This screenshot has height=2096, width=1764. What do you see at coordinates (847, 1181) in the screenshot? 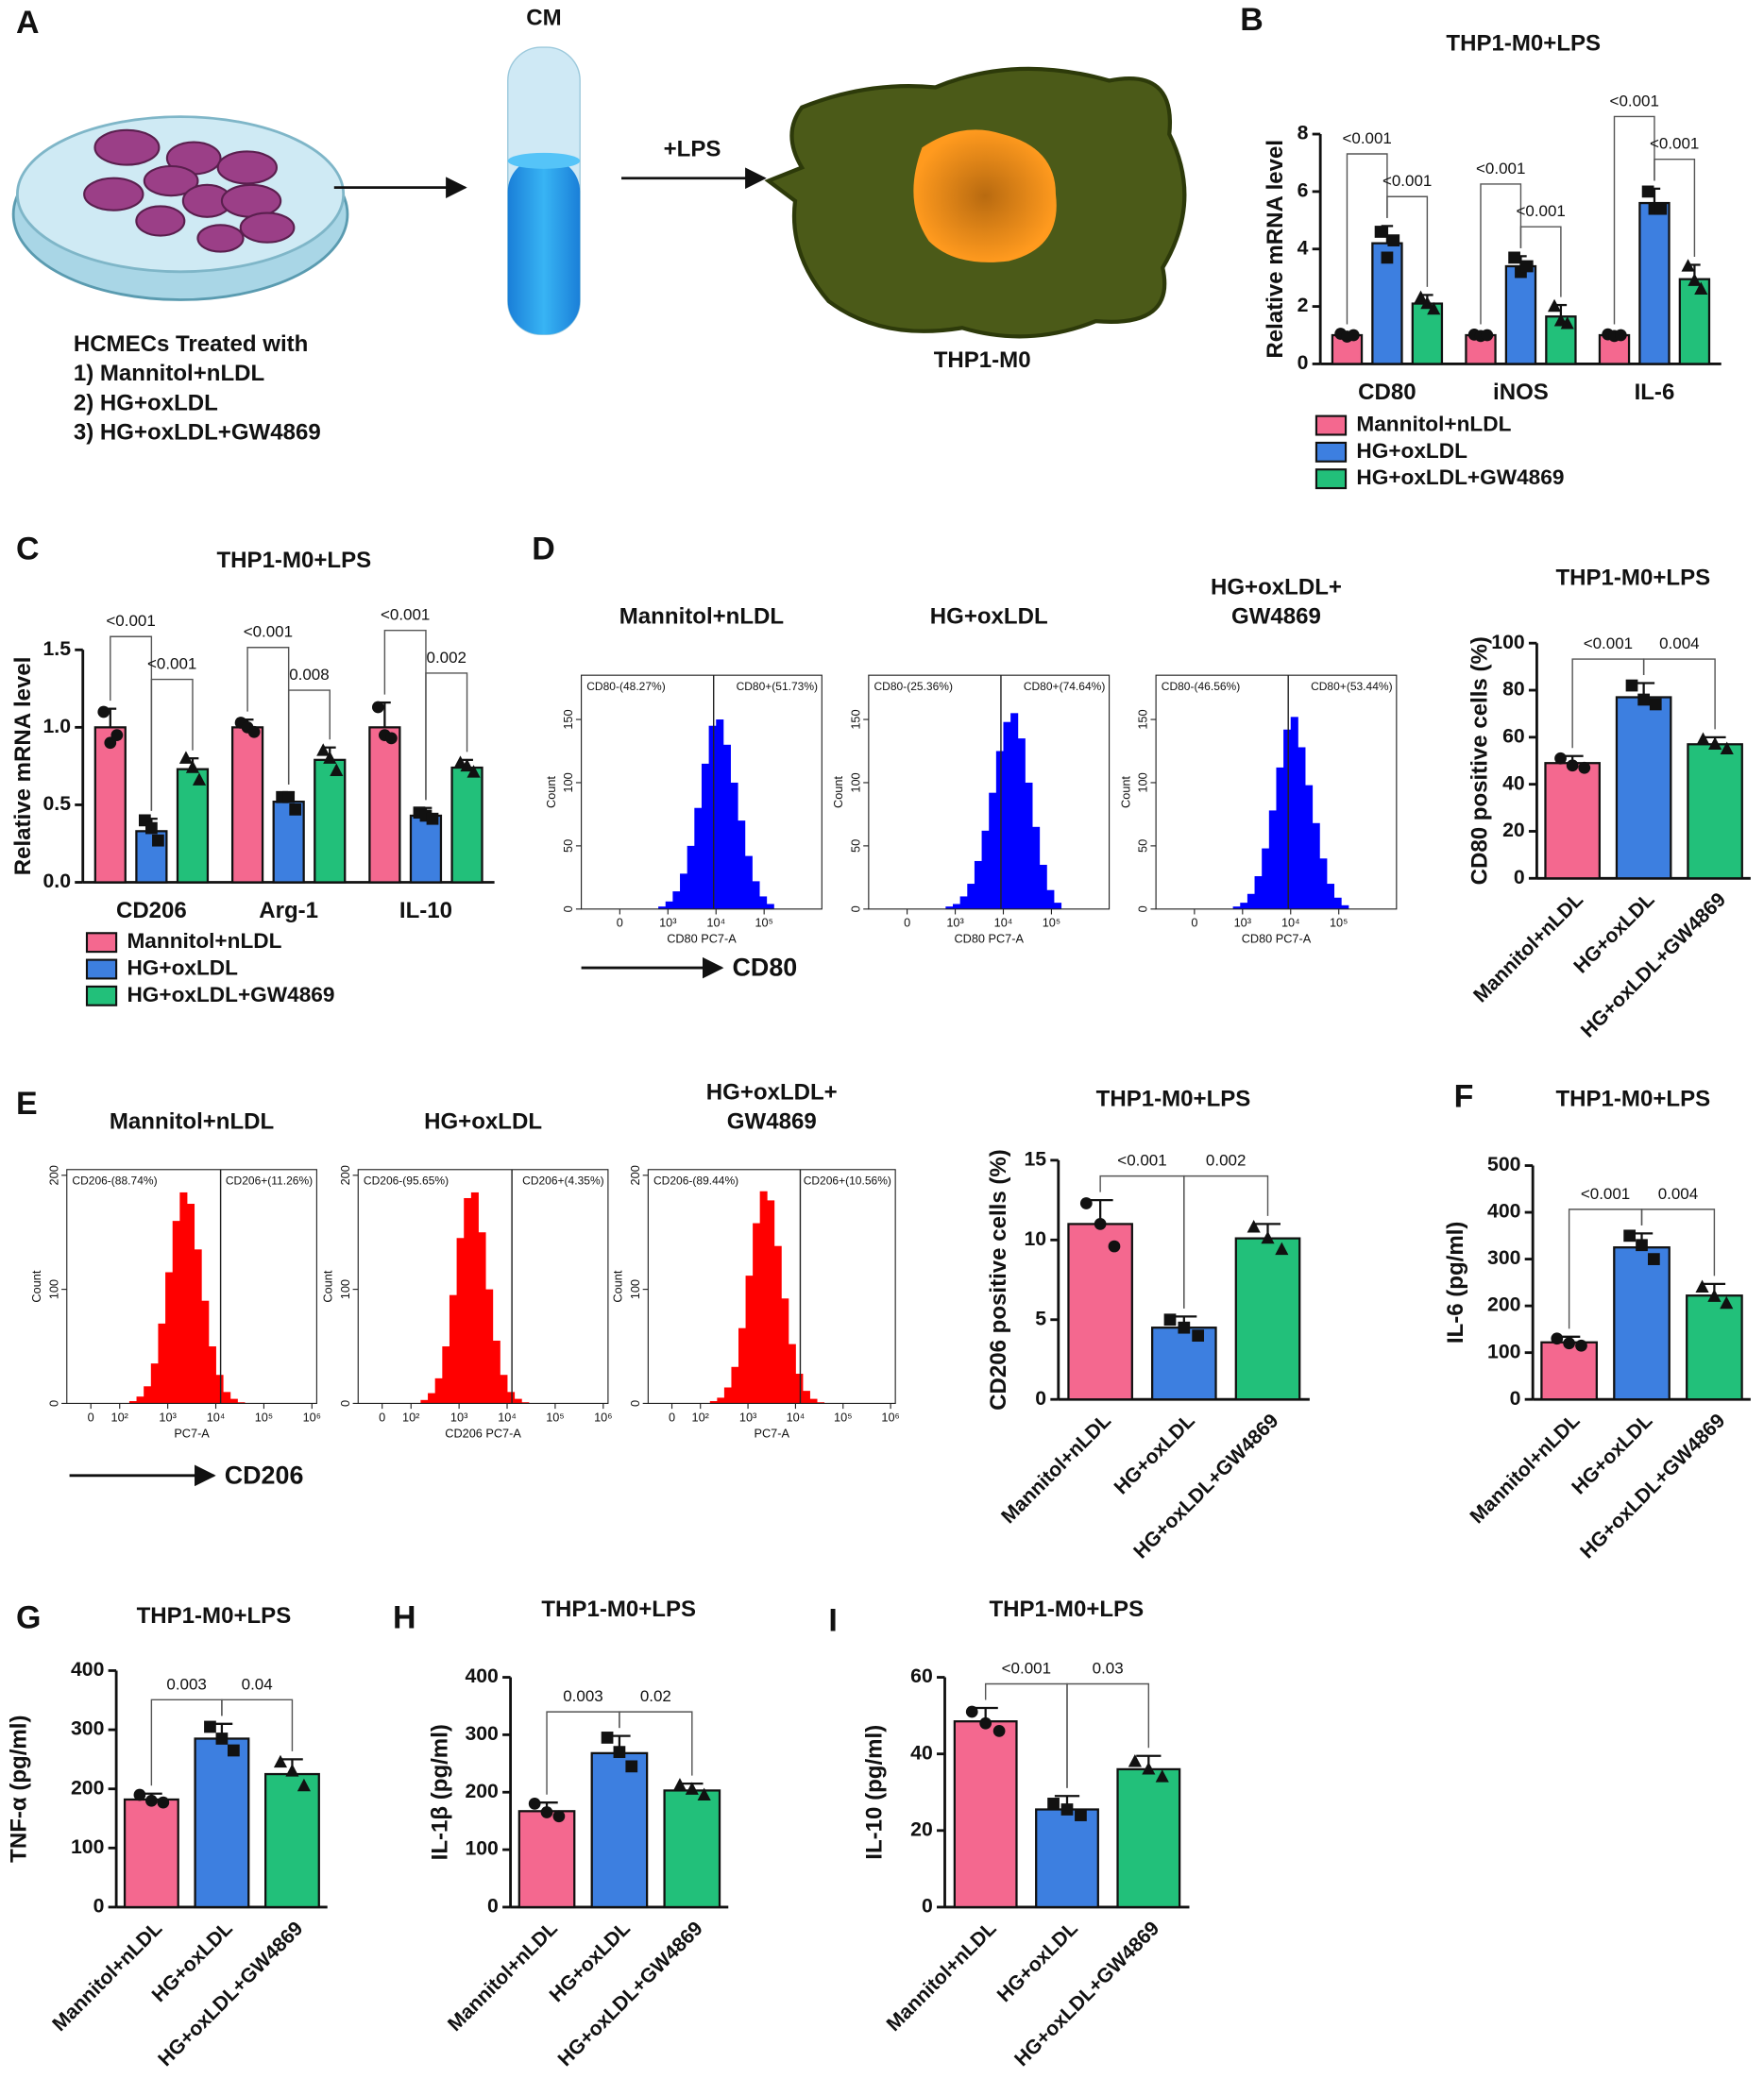
I see `gate-label: CD206+(10.56%)` at bounding box center [847, 1181].